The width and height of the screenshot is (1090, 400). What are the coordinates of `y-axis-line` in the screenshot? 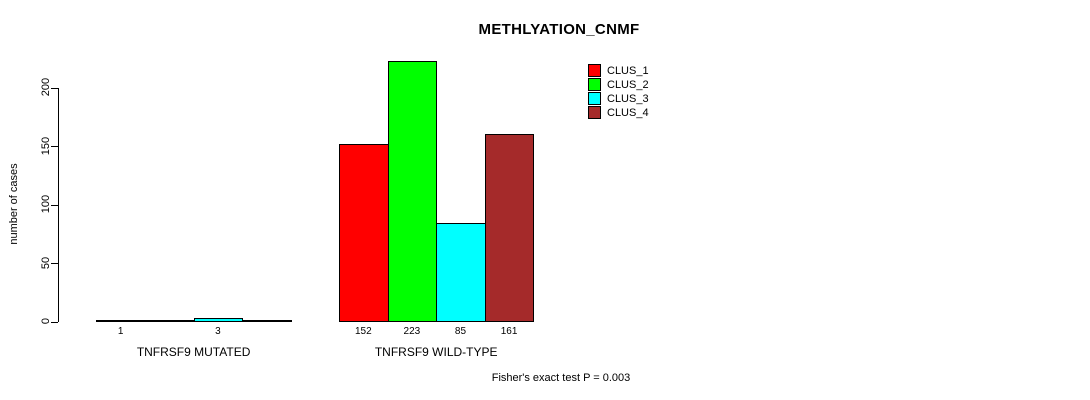 It's located at (58, 205).